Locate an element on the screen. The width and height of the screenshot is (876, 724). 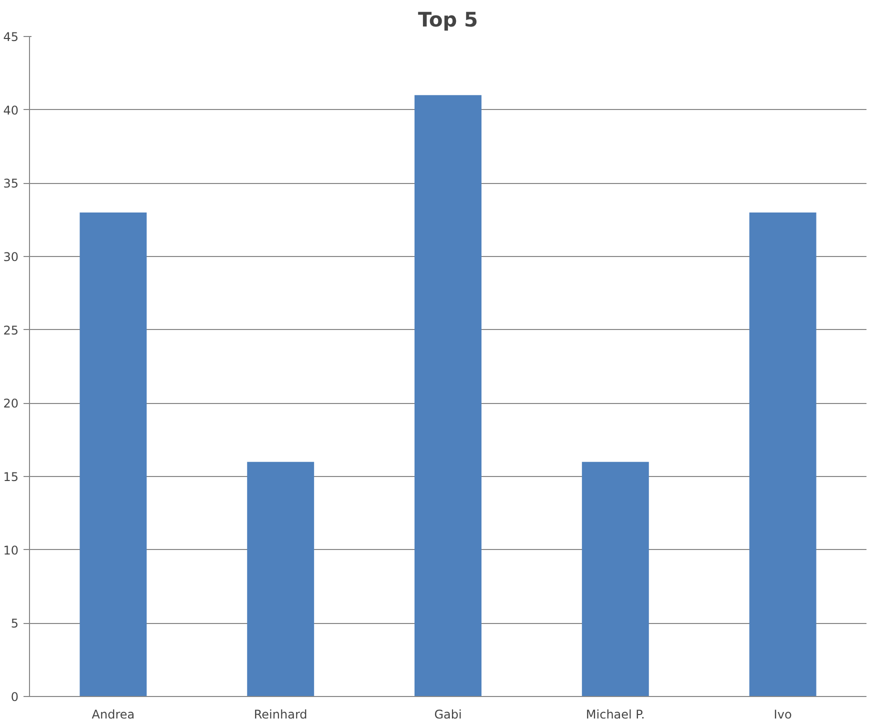
y-tick-label: 0 is located at coordinates (14, 697).